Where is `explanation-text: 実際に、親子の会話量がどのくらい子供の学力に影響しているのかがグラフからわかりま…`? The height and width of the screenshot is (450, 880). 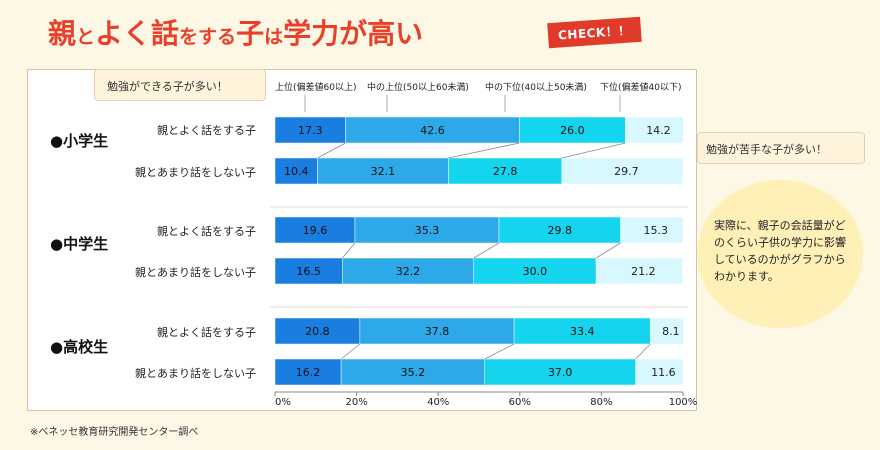 explanation-text: 実際に、親子の会話量がどのくらい子供の学力に影響しているのかがグラフからわかりま… is located at coordinates (780, 251).